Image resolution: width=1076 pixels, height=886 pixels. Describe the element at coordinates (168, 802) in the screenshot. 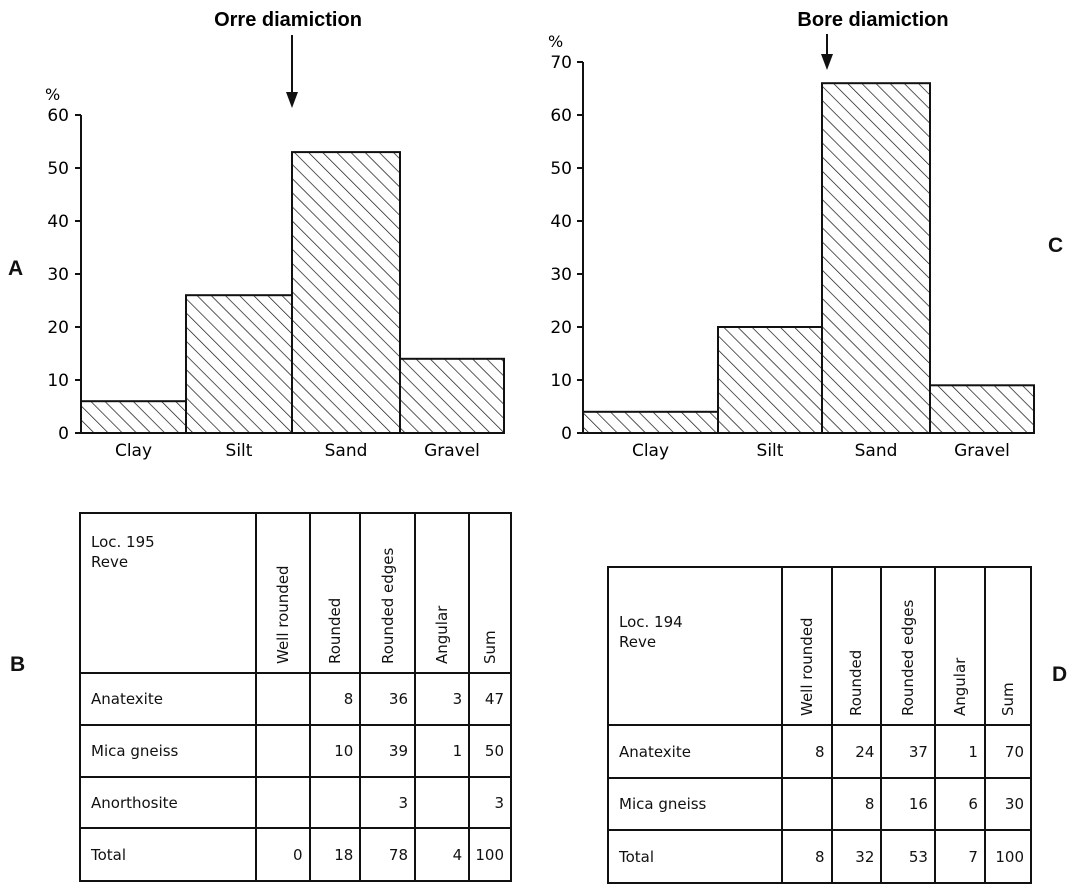

I see `row-label: Anorthosite` at that location.